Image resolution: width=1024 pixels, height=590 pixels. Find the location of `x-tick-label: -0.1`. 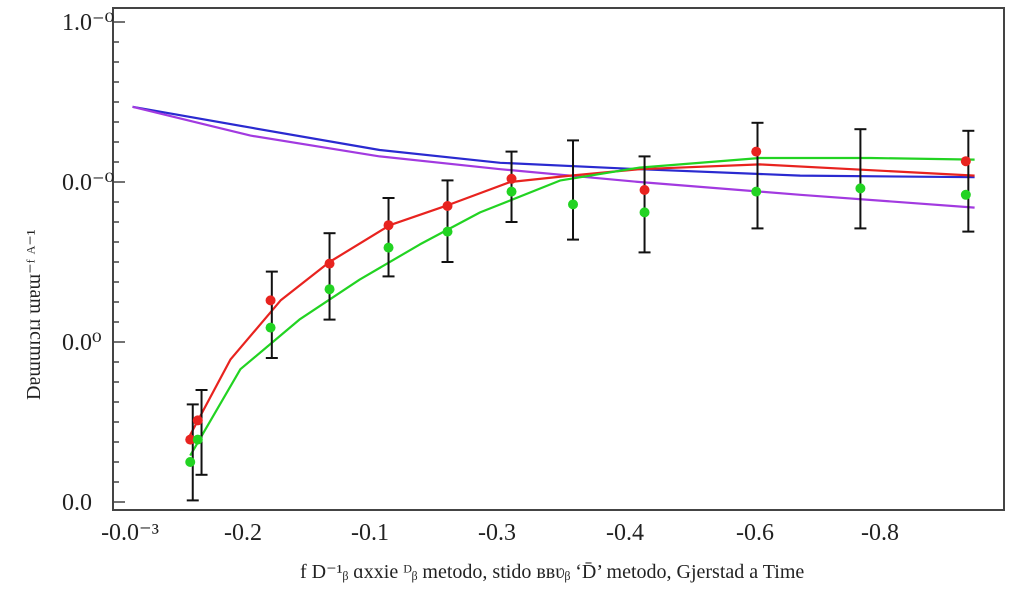

x-tick-label: -0.1 is located at coordinates (370, 533).